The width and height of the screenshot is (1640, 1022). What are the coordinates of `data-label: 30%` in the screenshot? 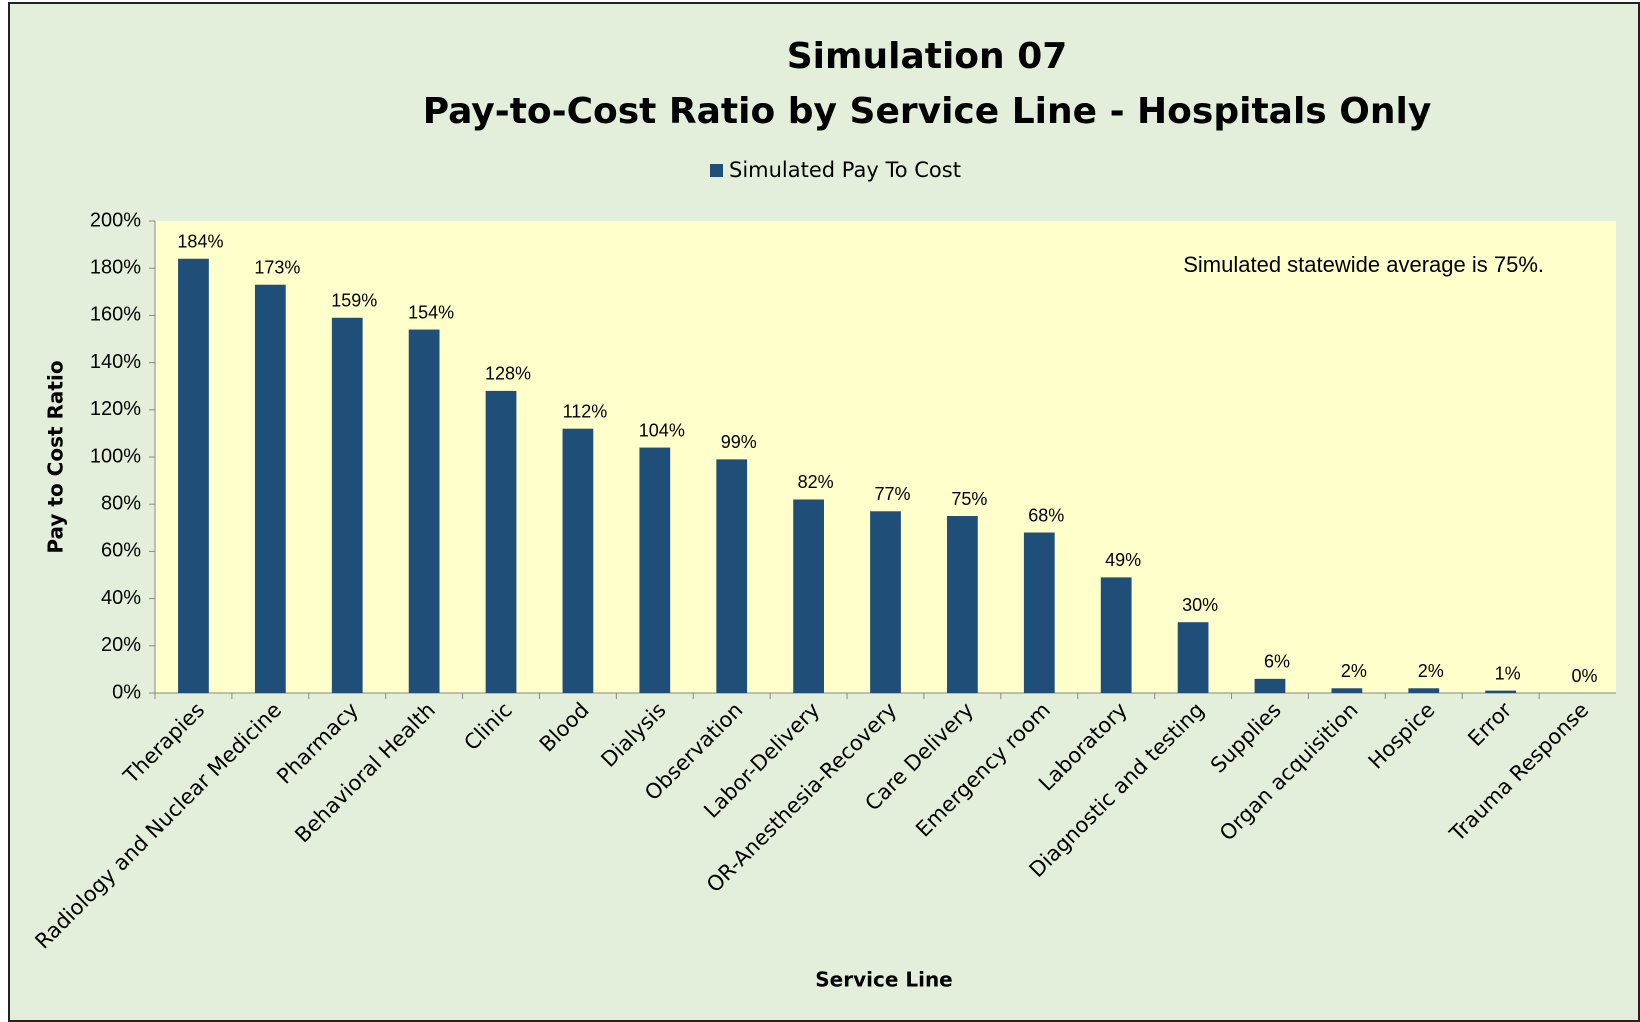 It's located at (1200, 605).